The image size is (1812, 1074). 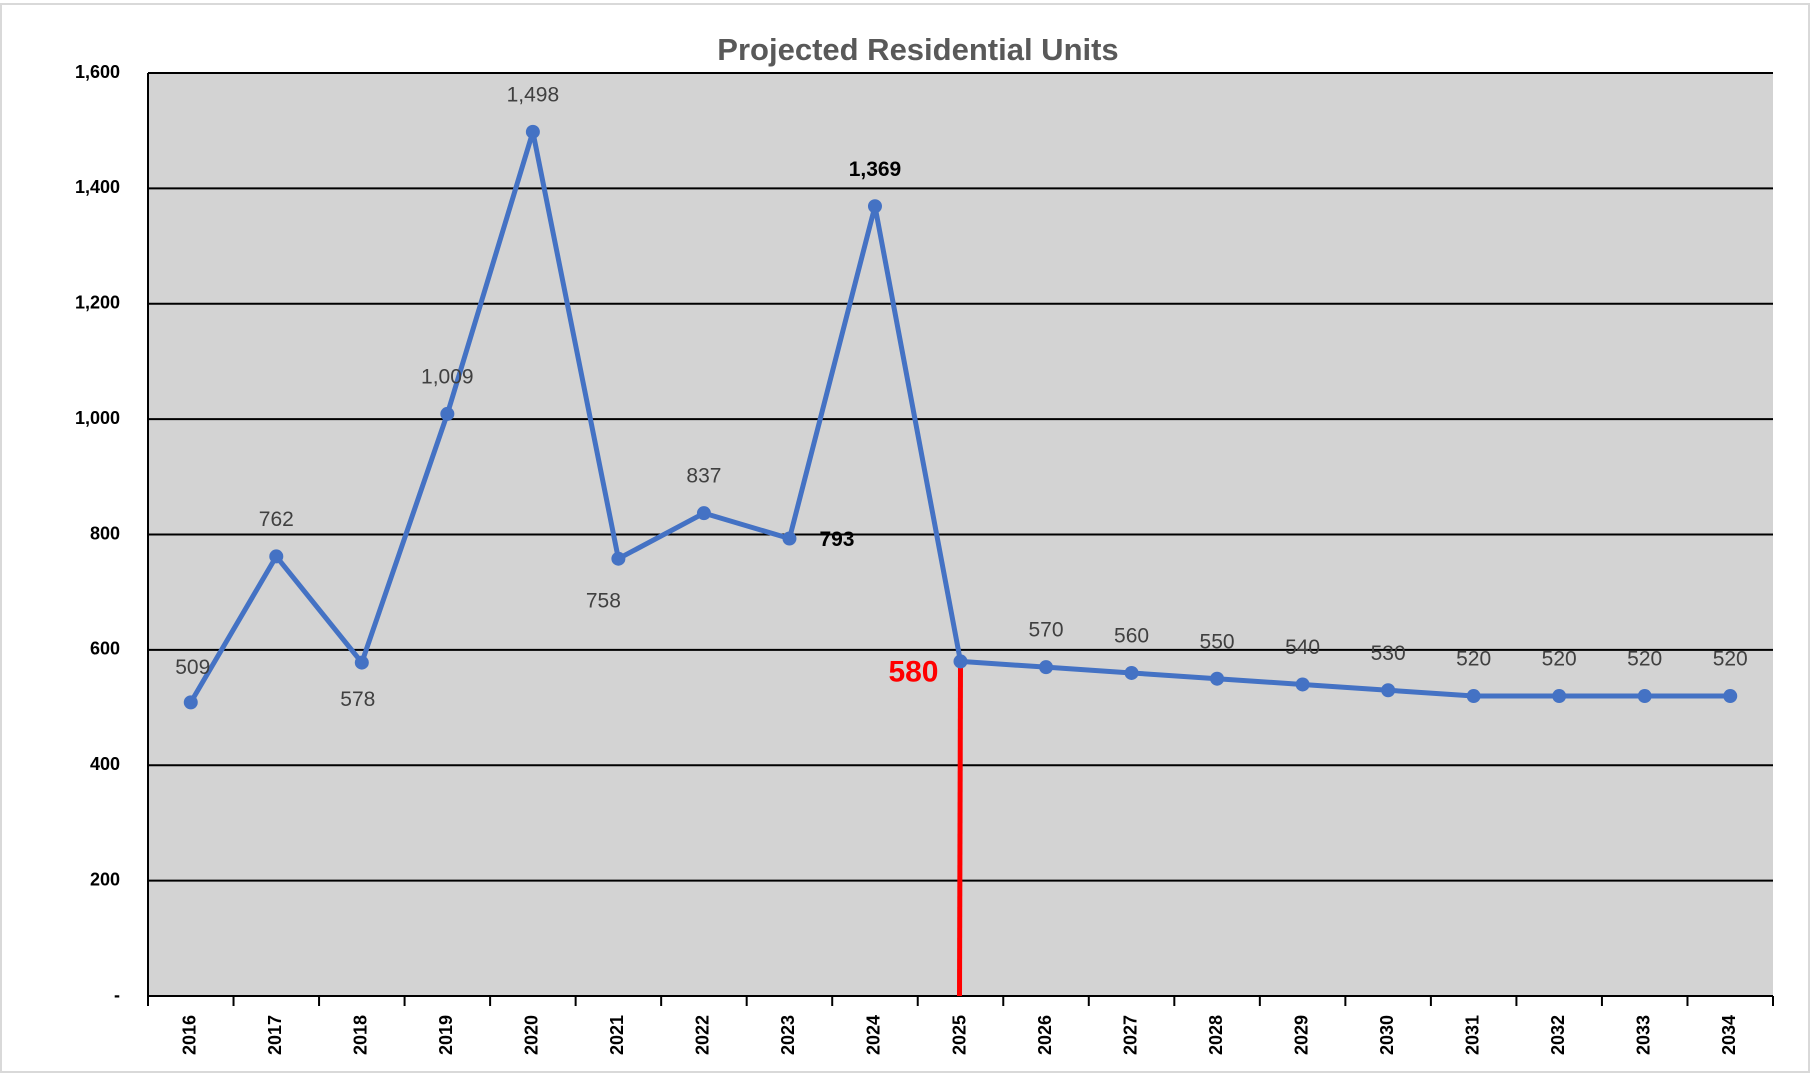 What do you see at coordinates (1216, 1035) in the screenshot?
I see `x-tick-label: 2028` at bounding box center [1216, 1035].